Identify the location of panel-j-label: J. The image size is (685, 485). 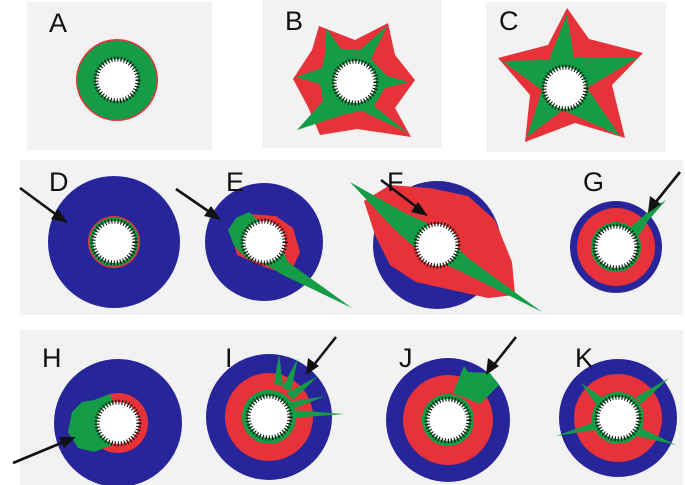
(406, 358).